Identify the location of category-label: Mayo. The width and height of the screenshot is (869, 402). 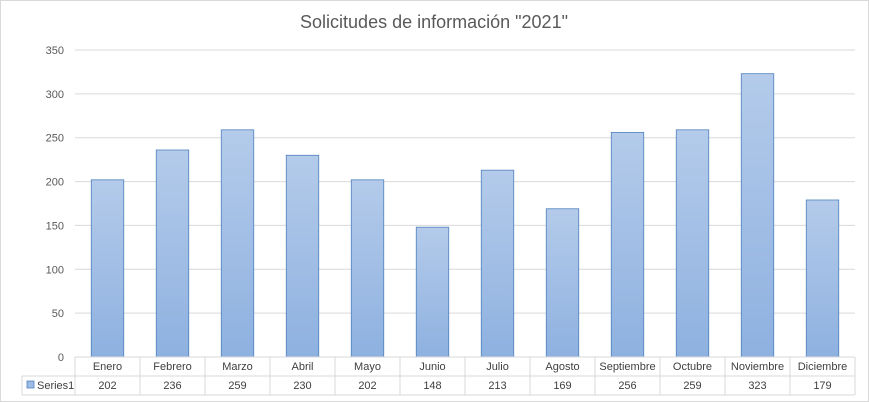
(367, 367).